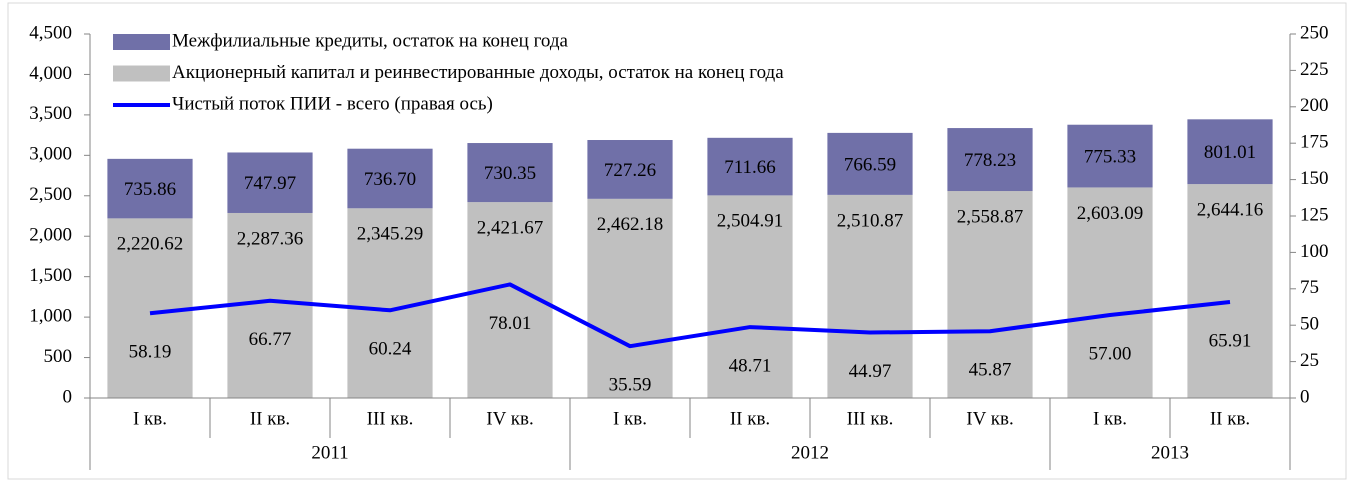 This screenshot has width=1351, height=484. What do you see at coordinates (1230, 340) in the screenshot?
I see `value-label: 65.91` at bounding box center [1230, 340].